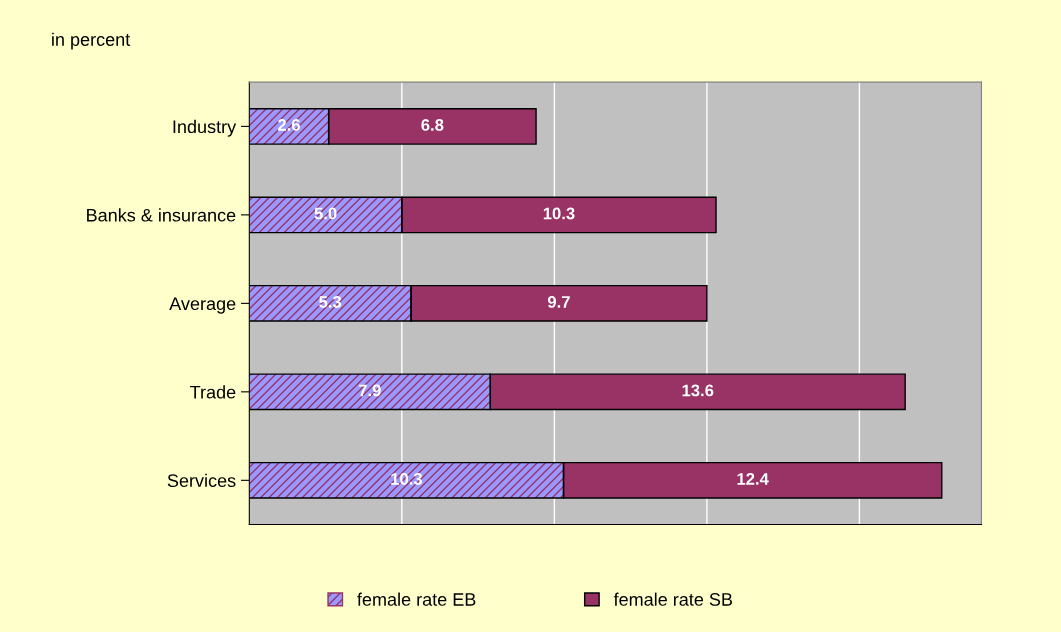  What do you see at coordinates (753, 478) in the screenshot?
I see `data-label: 12.4` at bounding box center [753, 478].